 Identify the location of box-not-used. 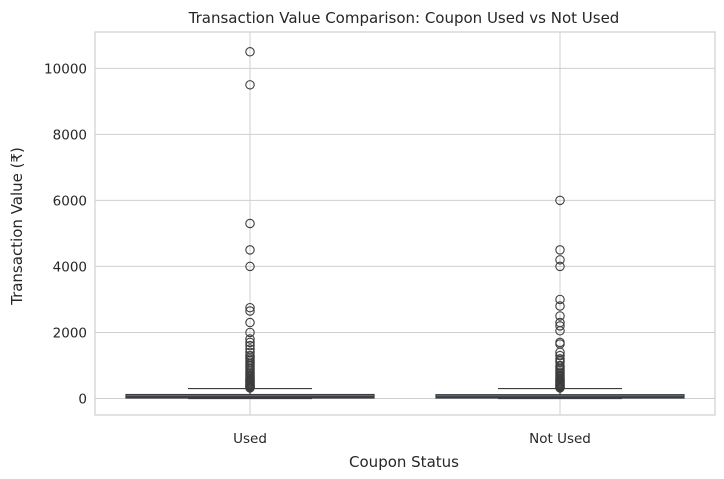
(560, 297).